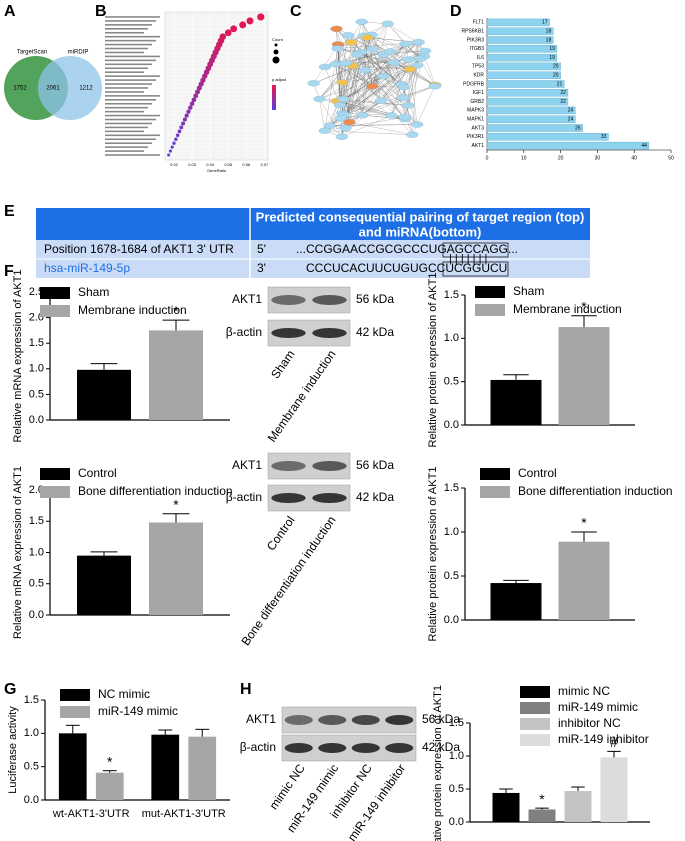 The image size is (685, 841). I want to click on legend-gradient, so click(274, 97).